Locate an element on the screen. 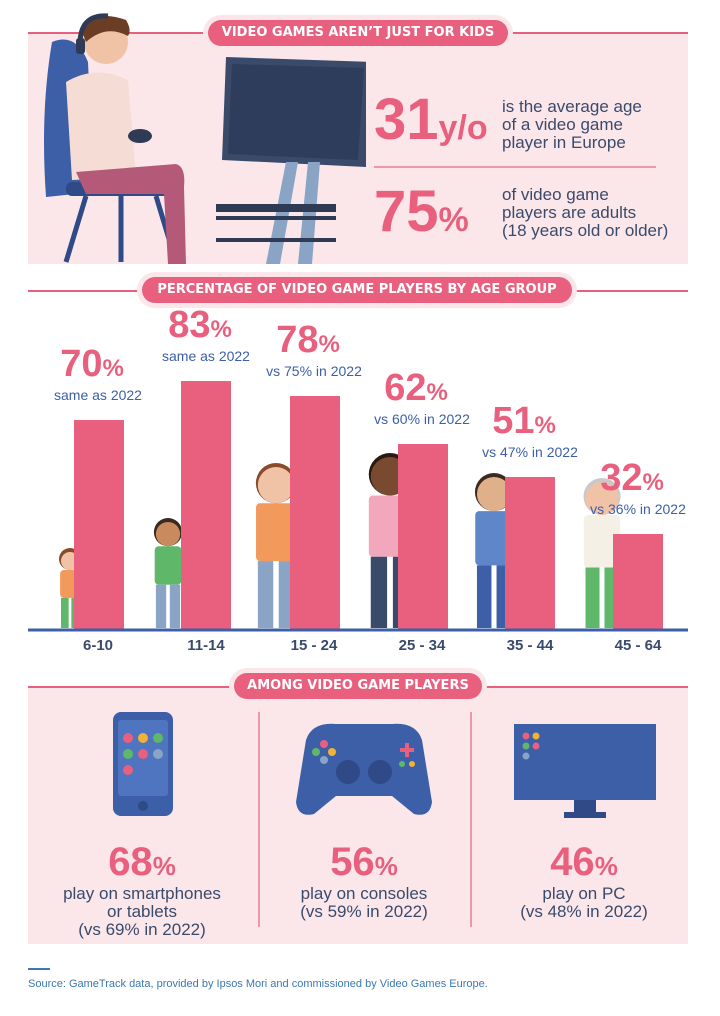 Image resolution: width=720 pixels, height=1016 pixels. console-unit: % is located at coordinates (386, 866).